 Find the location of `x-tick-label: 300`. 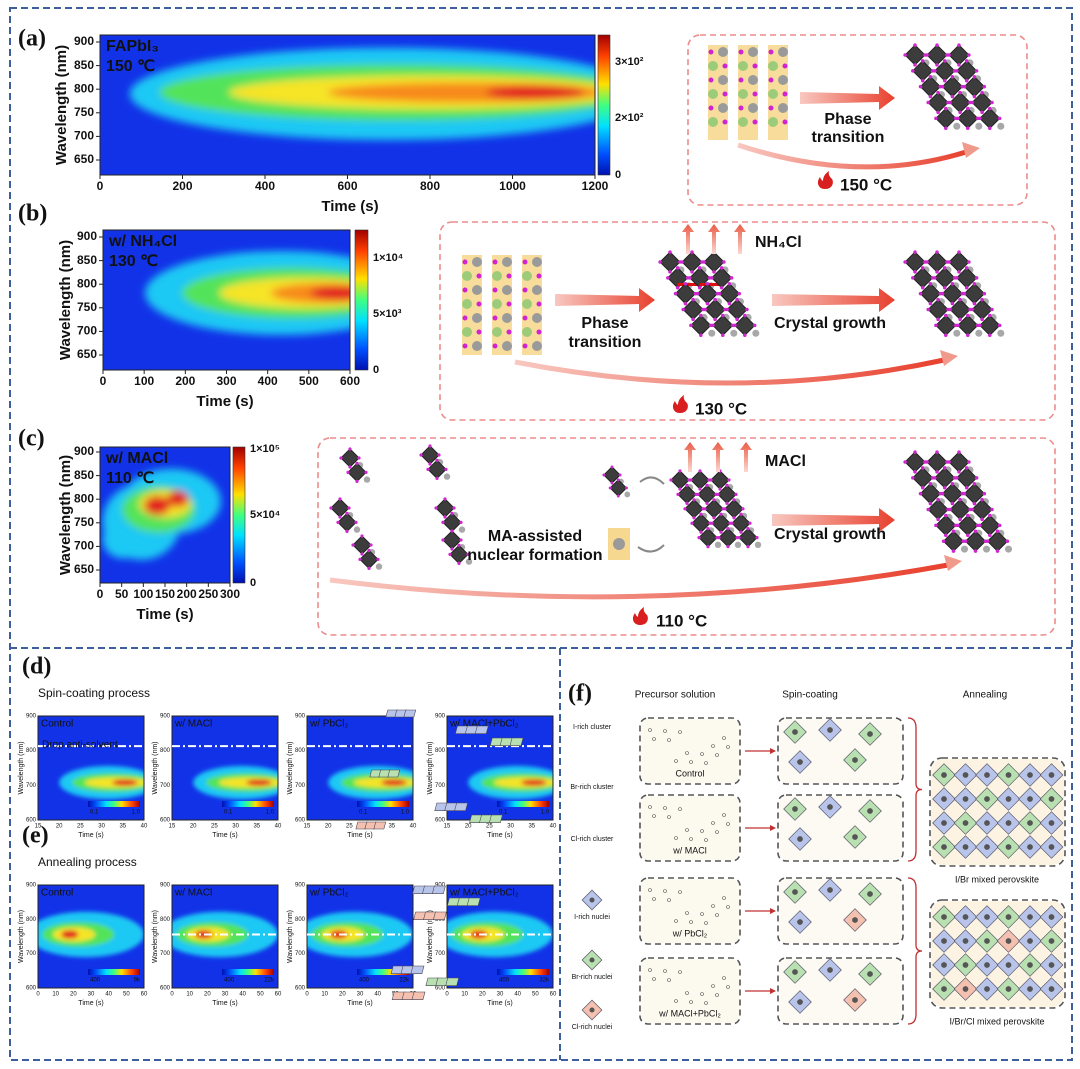

x-tick-label: 300 is located at coordinates (230, 594).